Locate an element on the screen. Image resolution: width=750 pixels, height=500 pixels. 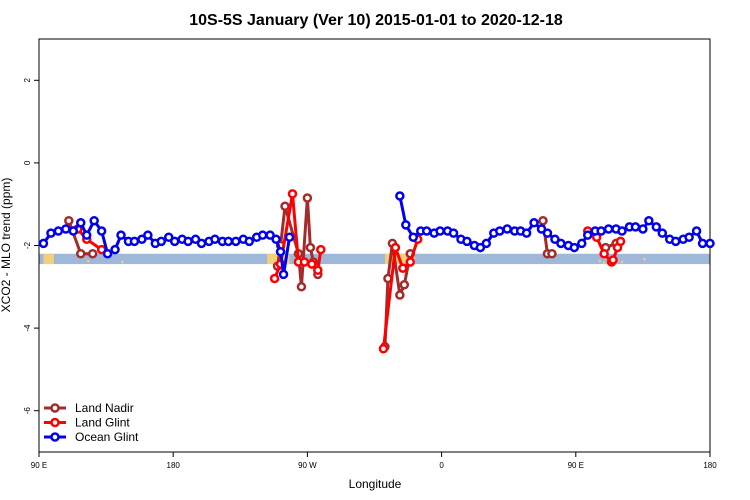
x-tick-label-3: 0 is located at coordinates (441, 465).